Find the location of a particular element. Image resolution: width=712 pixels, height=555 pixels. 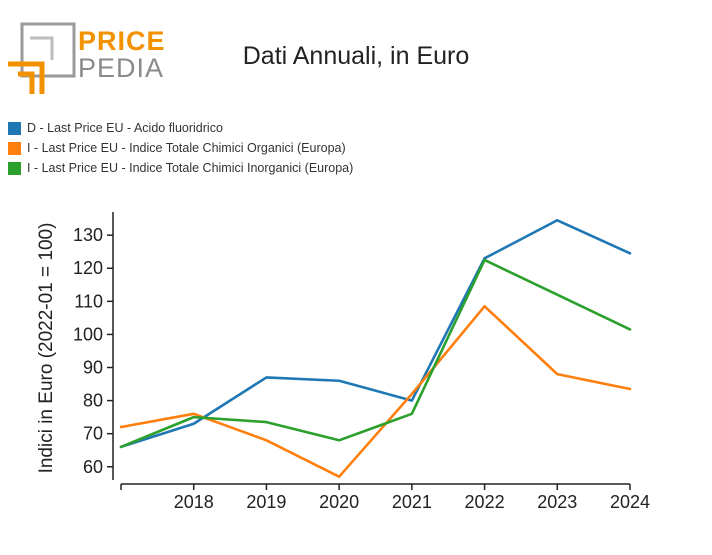

pricepedia-logo: PRICE PEDIA is located at coordinates (88, 58).